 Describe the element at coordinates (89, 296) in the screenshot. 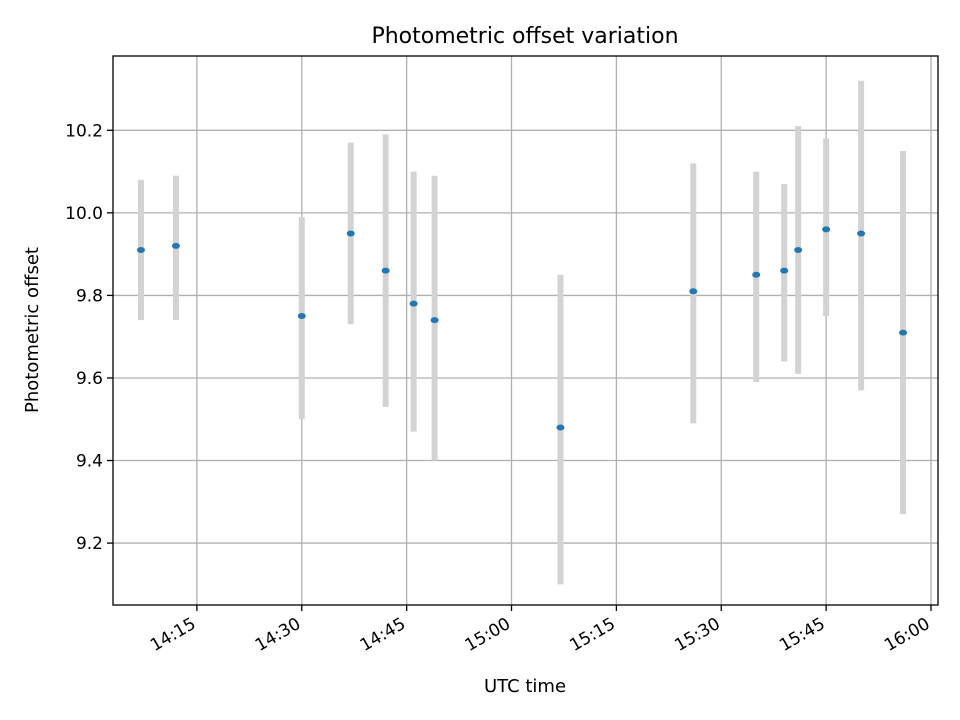

I see `y-tick-label: 9.8` at that location.